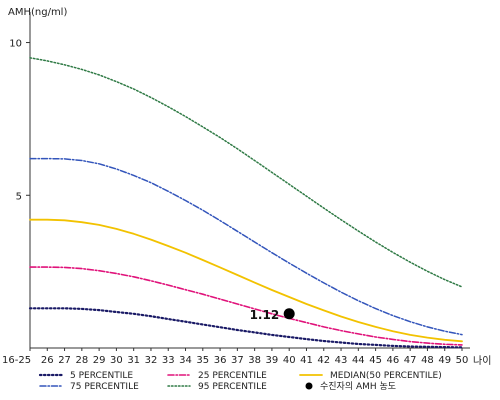 Image resolution: width=500 pixels, height=400 pixels. What do you see at coordinates (47, 360) in the screenshot?
I see `x-tick-label: 26` at bounding box center [47, 360].